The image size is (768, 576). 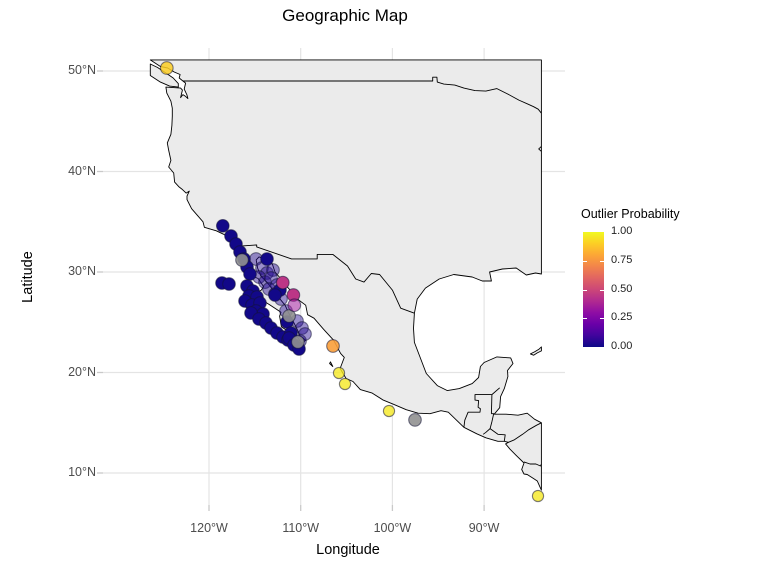 What do you see at coordinates (166, 68) in the screenshot?
I see `data-point-very-high-probability-north` at bounding box center [166, 68].